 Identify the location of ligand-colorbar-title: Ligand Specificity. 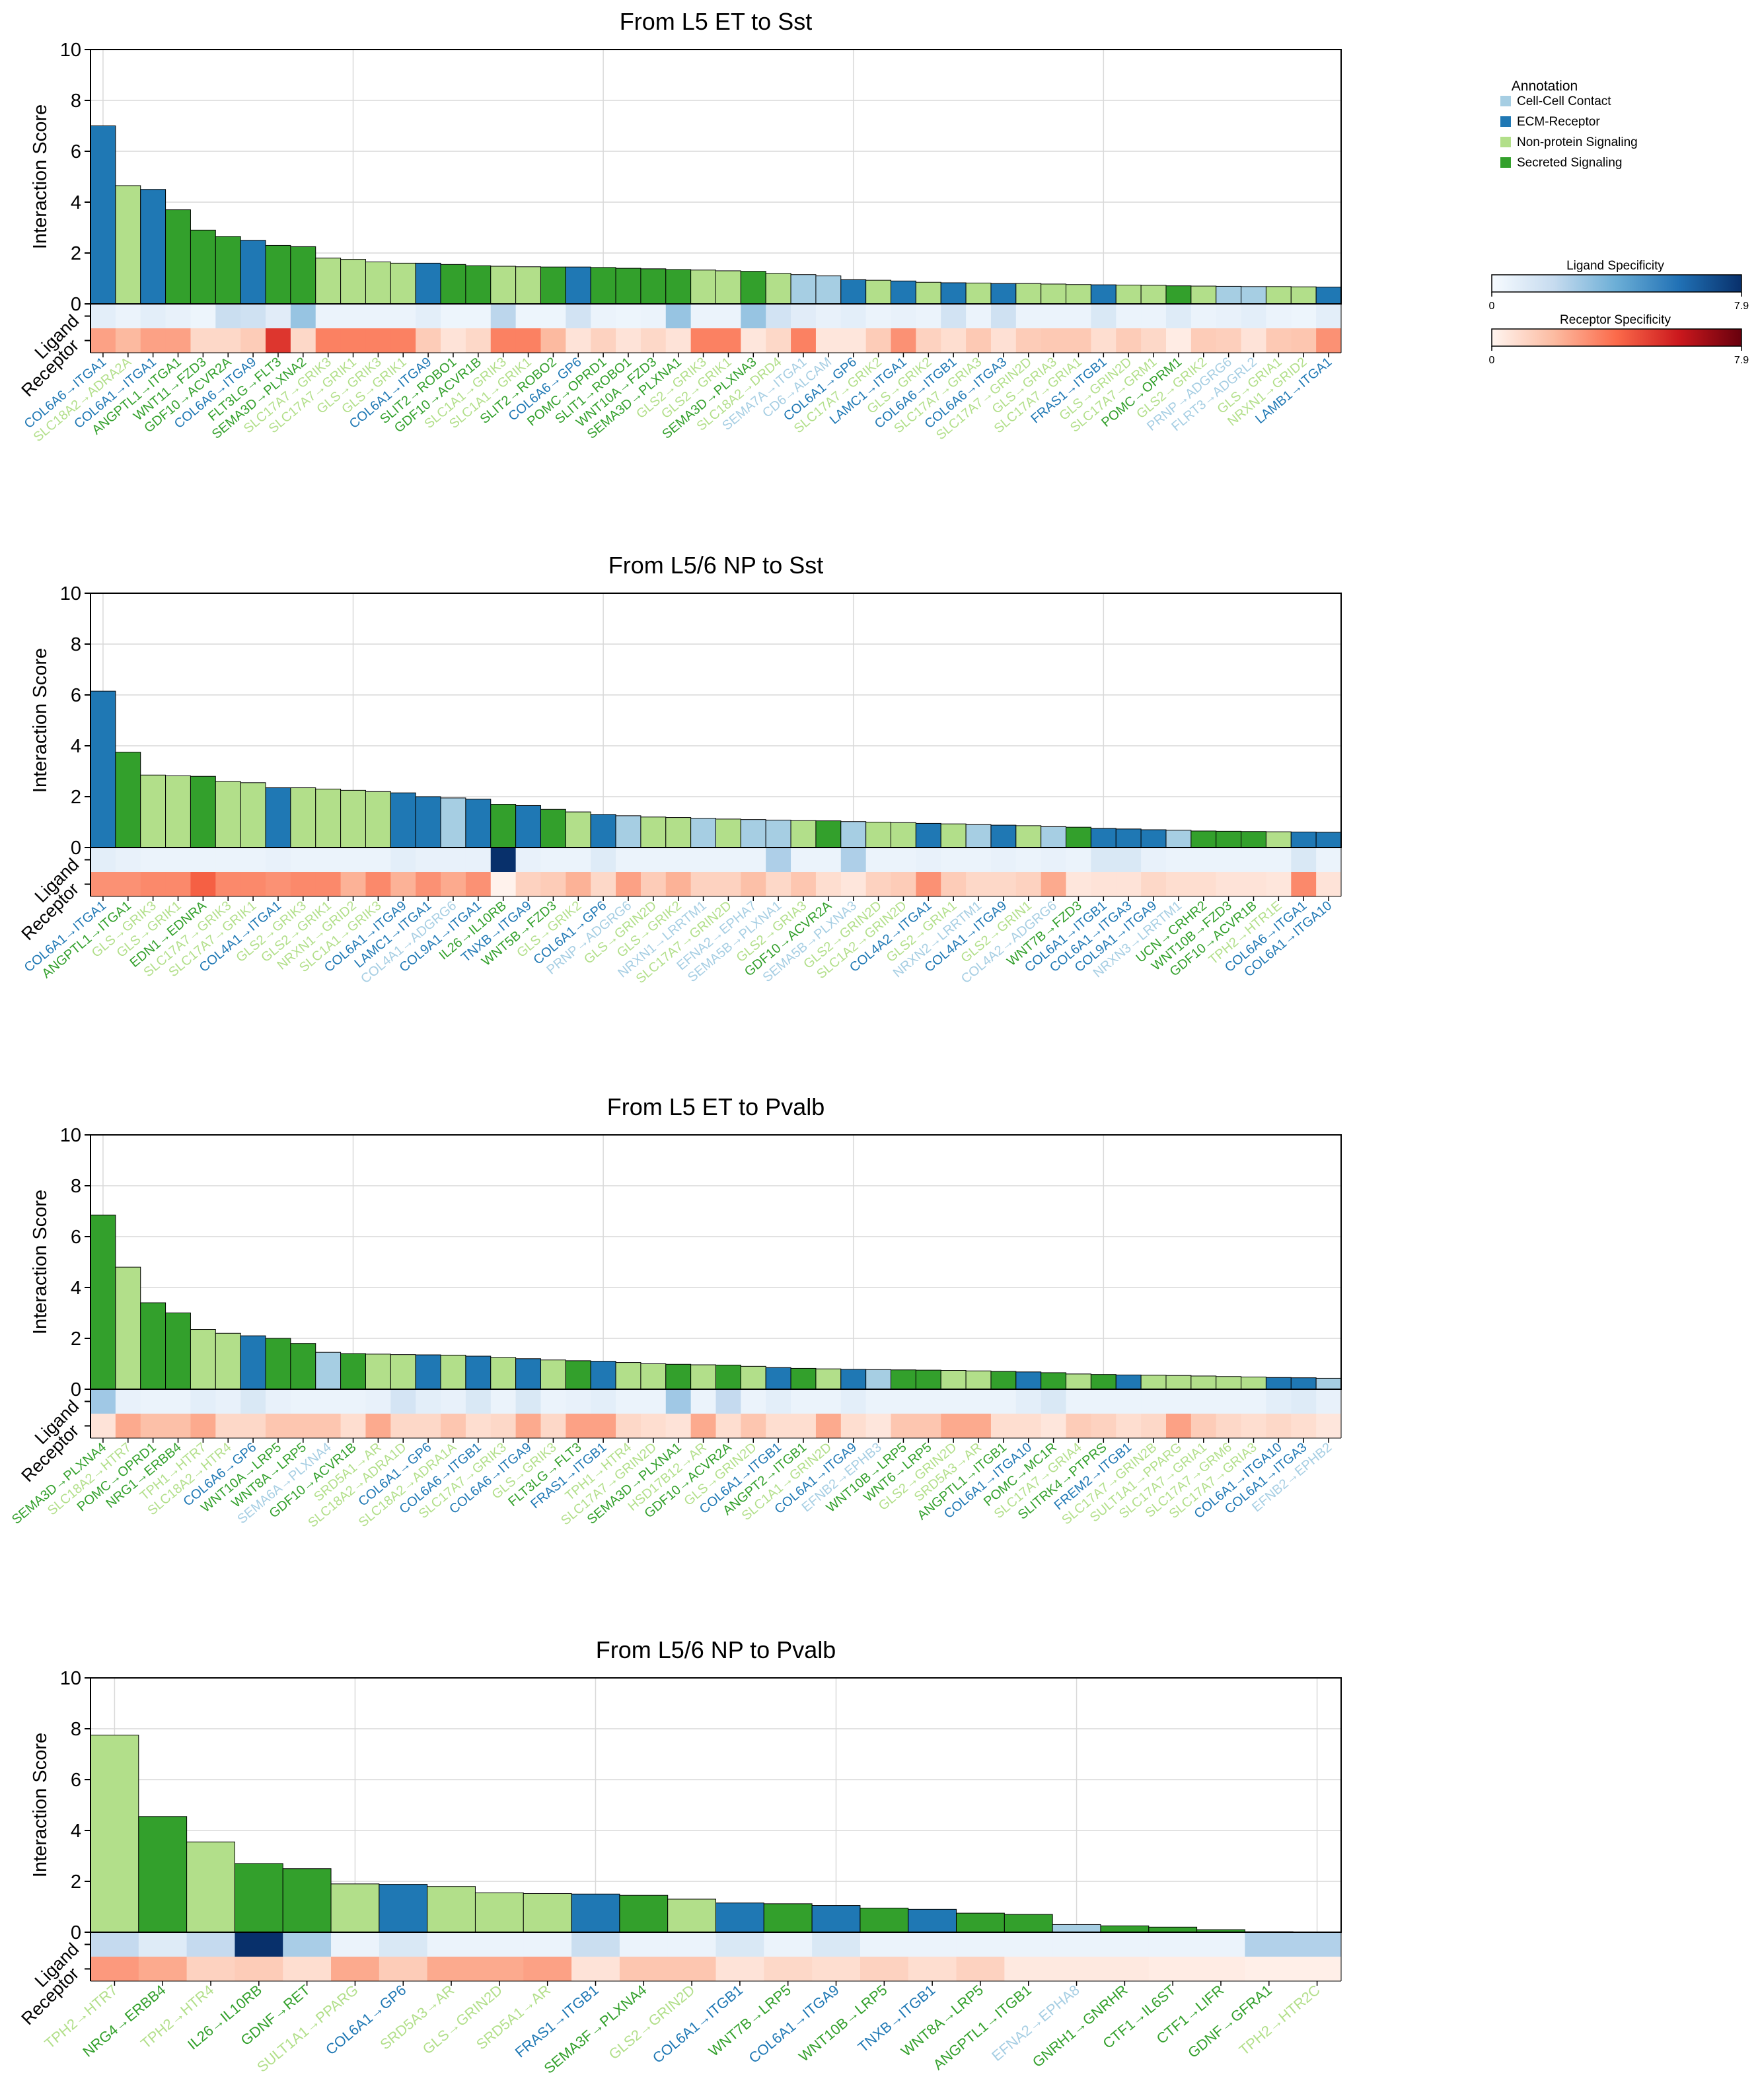
(1615, 266).